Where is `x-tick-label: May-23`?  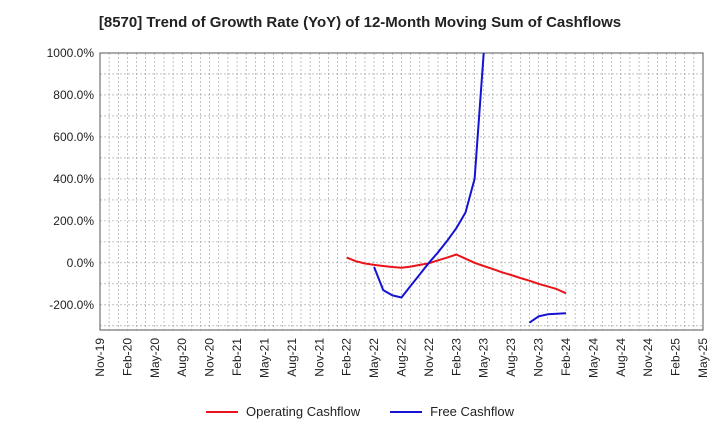
x-tick-label: May-23 is located at coordinates (484, 358).